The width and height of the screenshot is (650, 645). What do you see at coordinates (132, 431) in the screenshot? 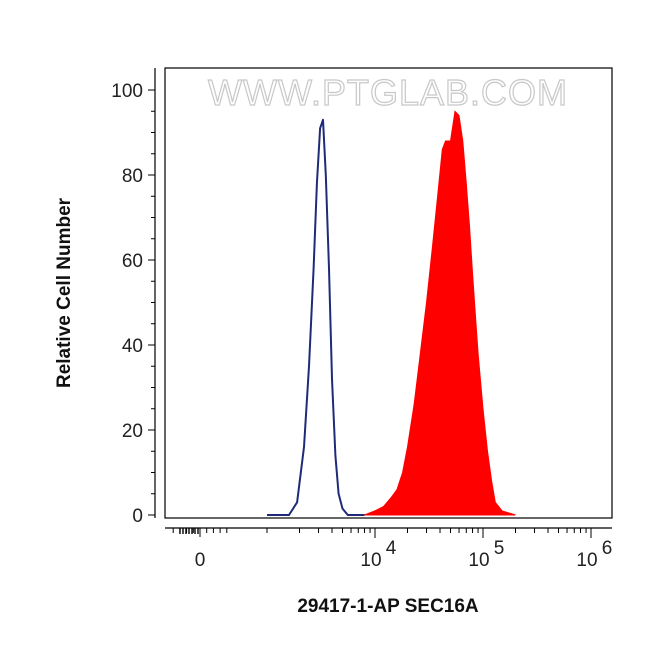
I see `y-tick-label: 20` at bounding box center [132, 431].